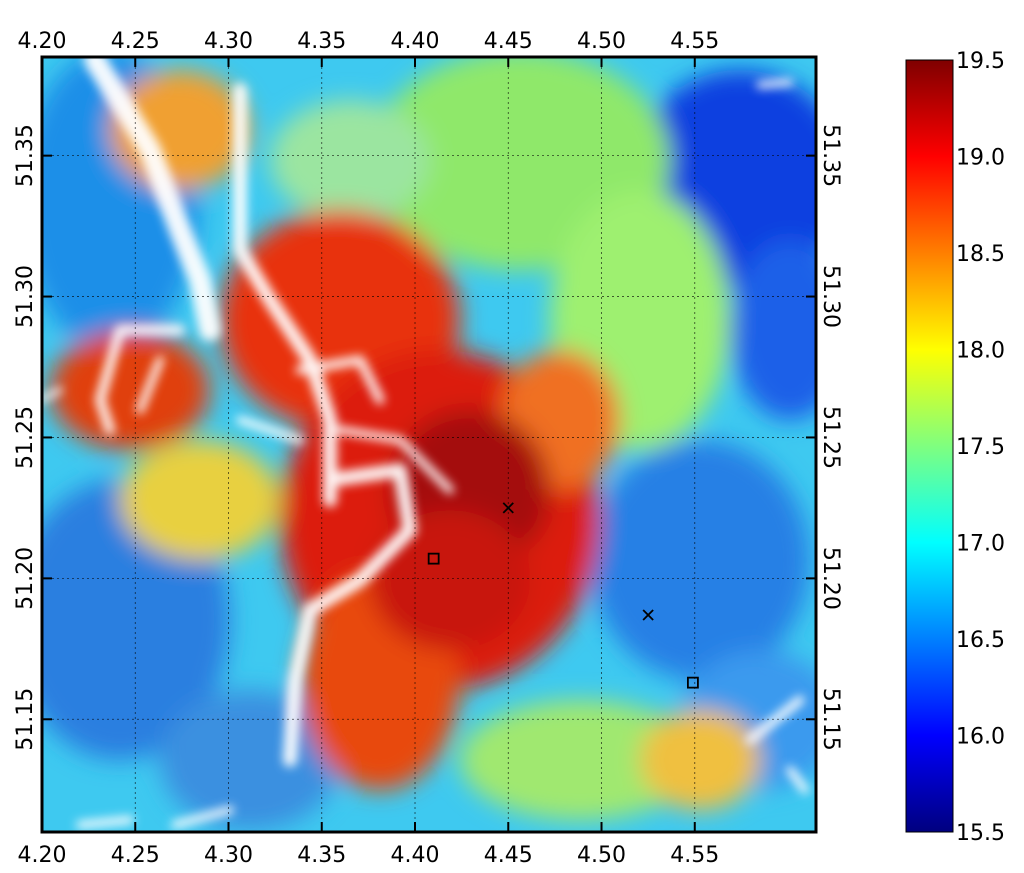 The width and height of the screenshot is (1024, 873). Describe the element at coordinates (830, 155) in the screenshot. I see `lat-tick-label-right: 51.35` at that location.